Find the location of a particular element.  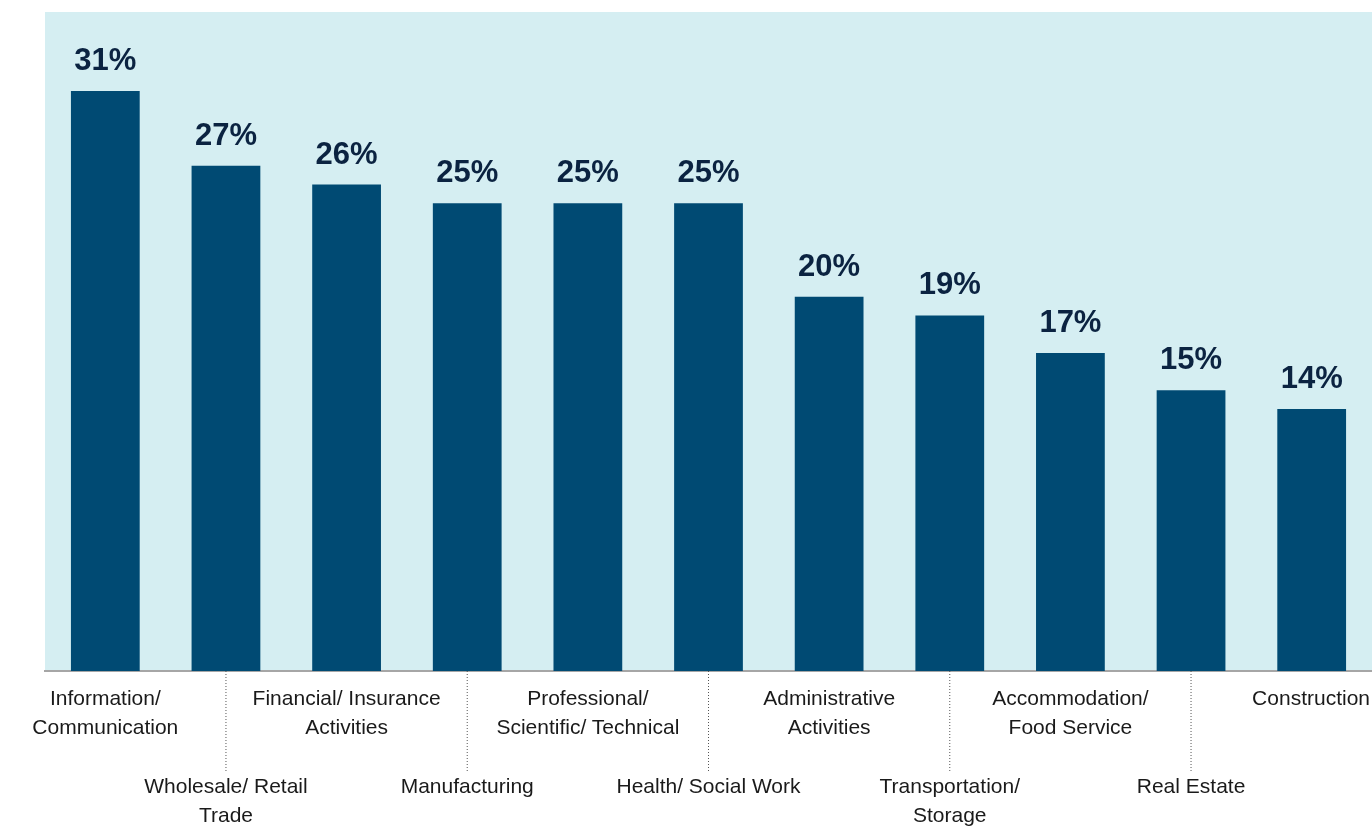

data-label: 20% is located at coordinates (829, 265).